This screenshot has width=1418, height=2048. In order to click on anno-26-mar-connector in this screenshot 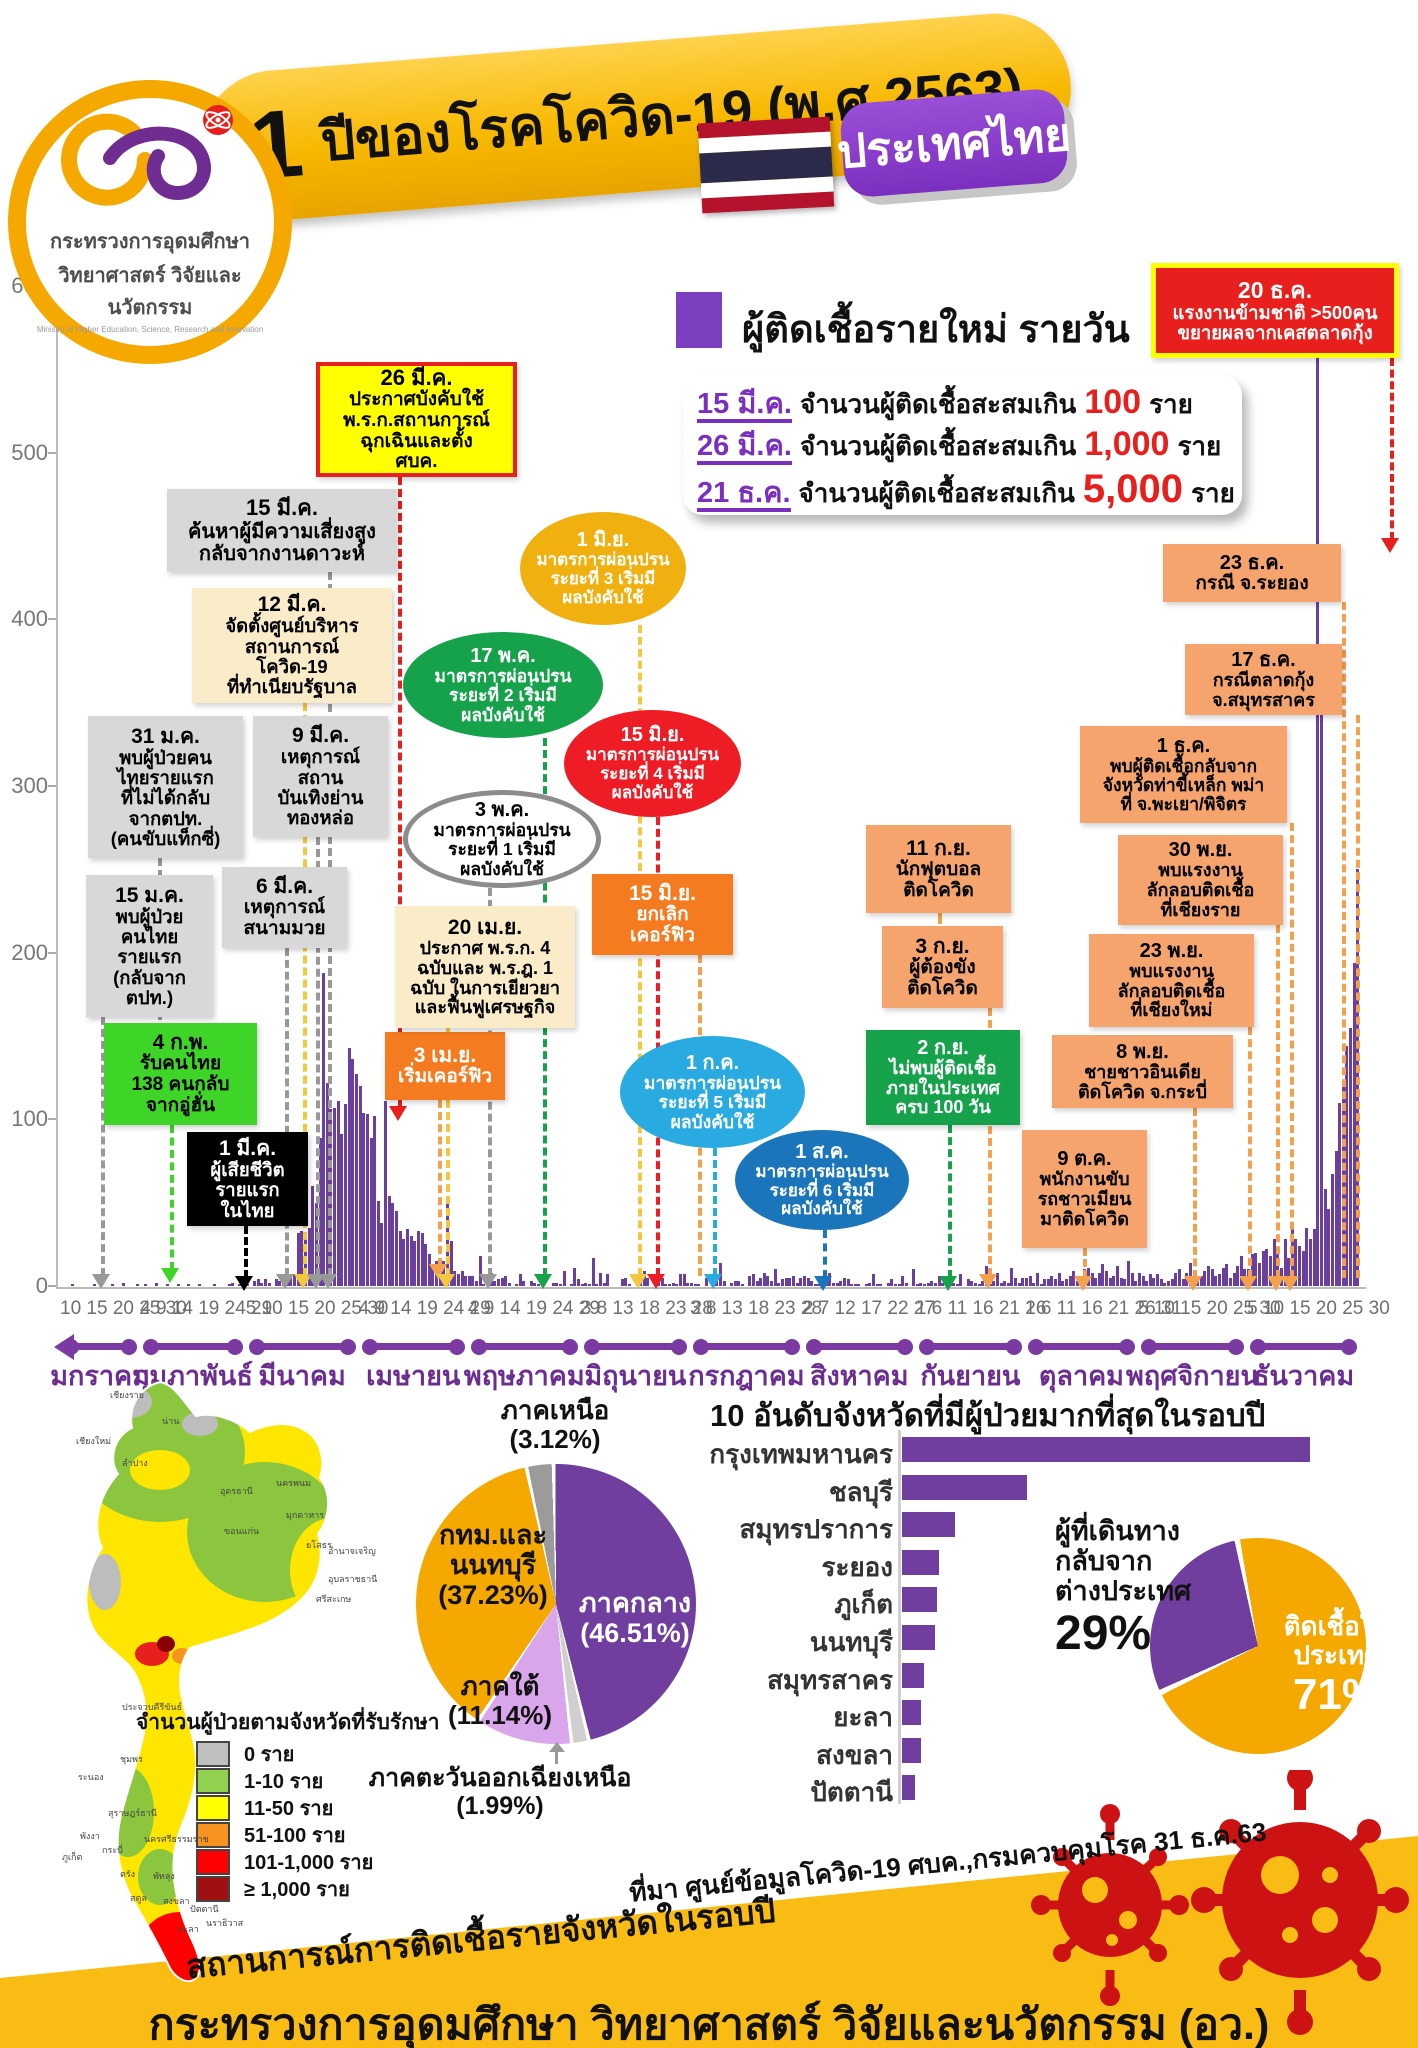, I will do `click(400, 792)`.